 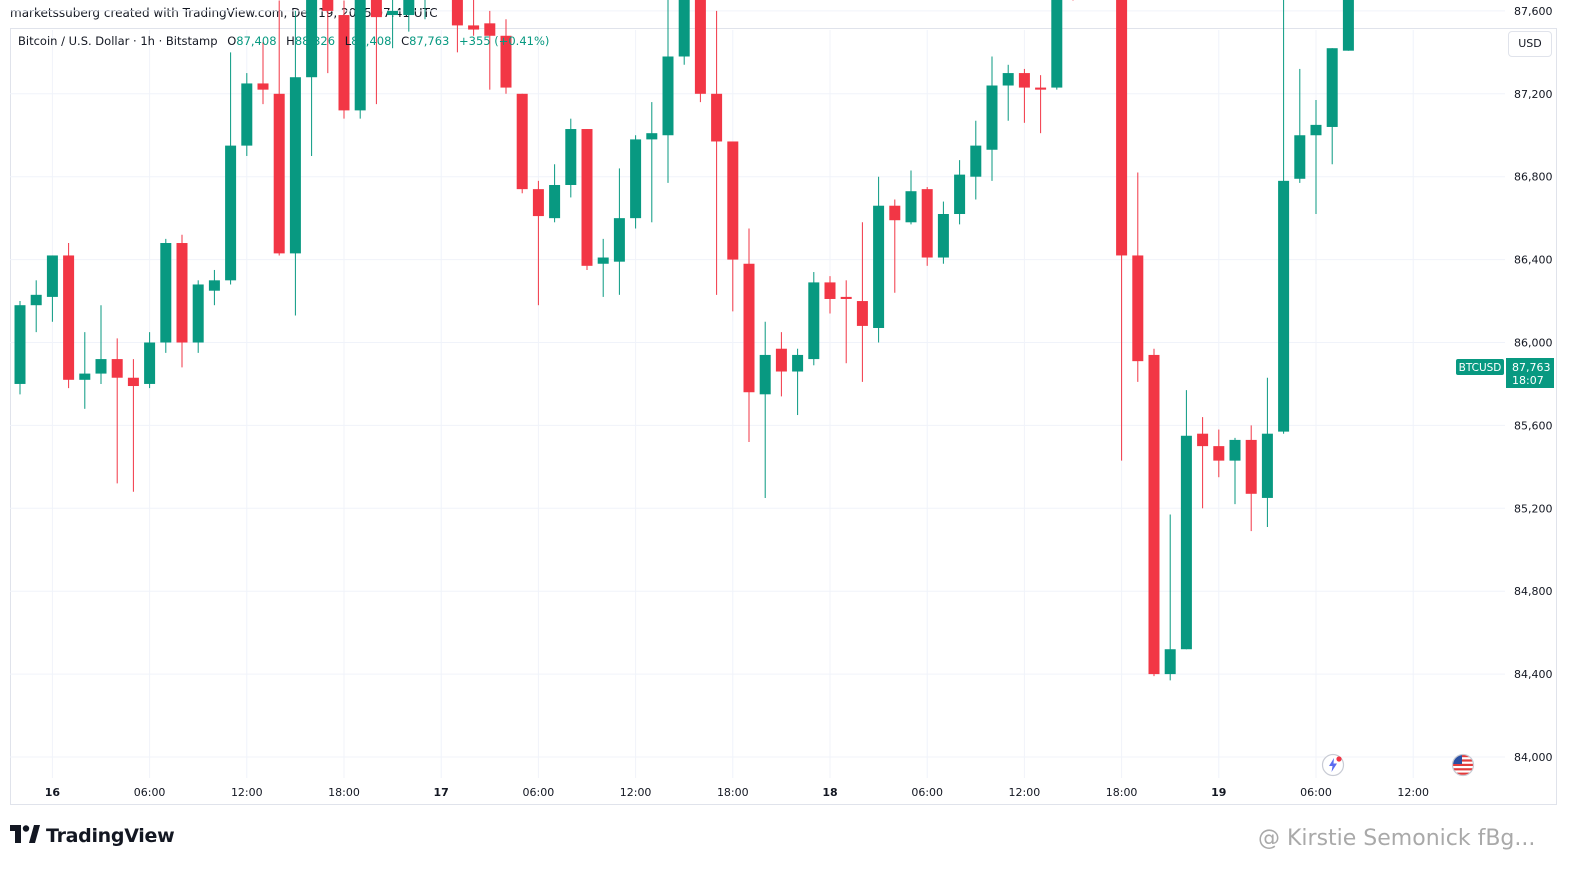 I want to click on price-tick-label: 85,200, so click(x=1533, y=508).